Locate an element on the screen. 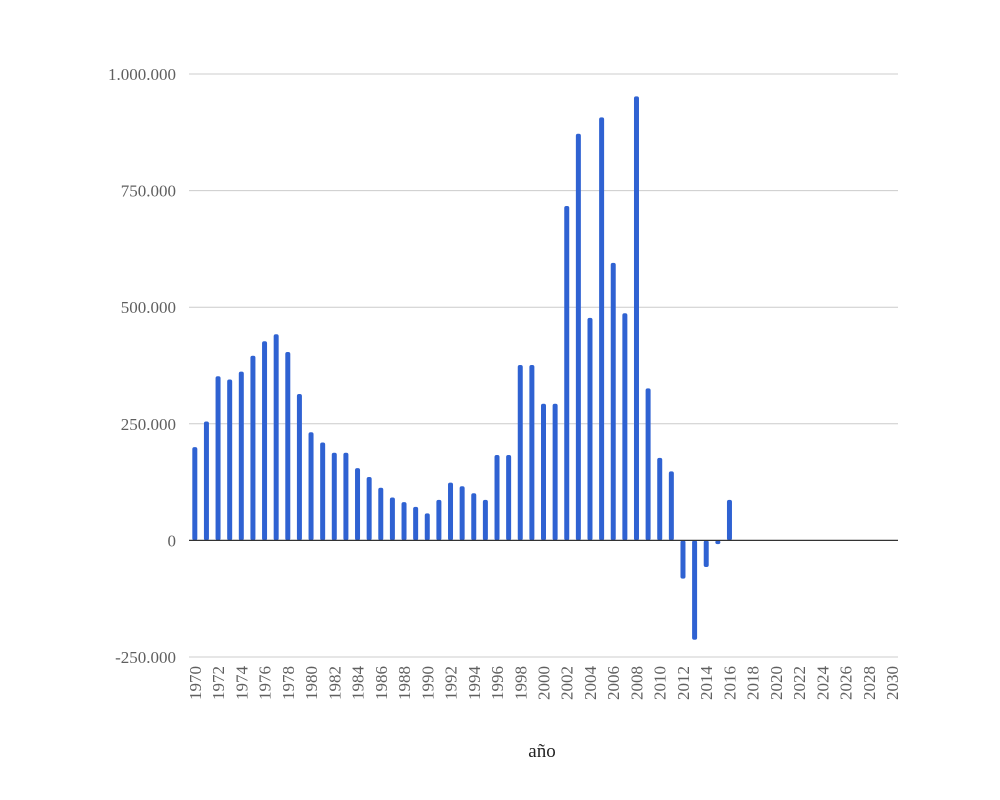 This screenshot has width=1000, height=800. x-tick-label: 2010 is located at coordinates (660, 683).